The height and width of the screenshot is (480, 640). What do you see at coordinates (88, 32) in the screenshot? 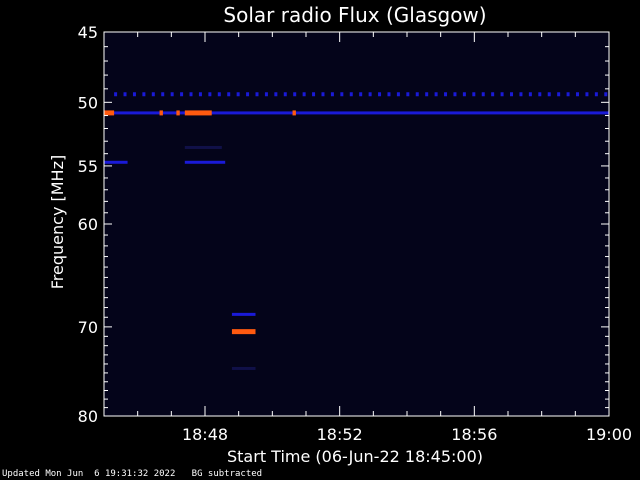
I see `y-tick-label: 45` at bounding box center [88, 32].